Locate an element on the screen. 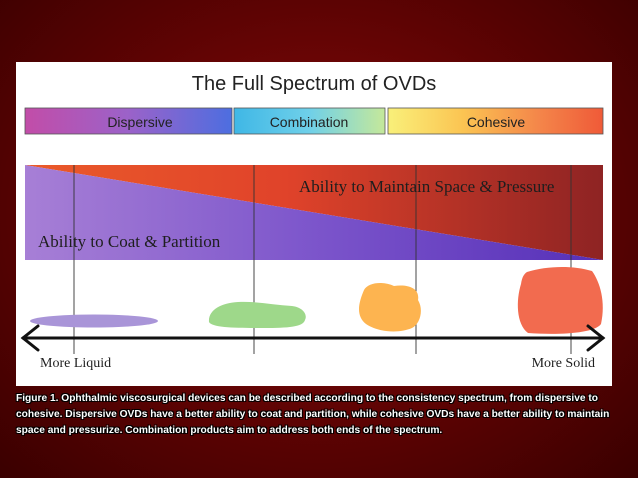 The width and height of the screenshot is (638, 478). category-bar-cohesive: Cohesive is located at coordinates (495, 121).